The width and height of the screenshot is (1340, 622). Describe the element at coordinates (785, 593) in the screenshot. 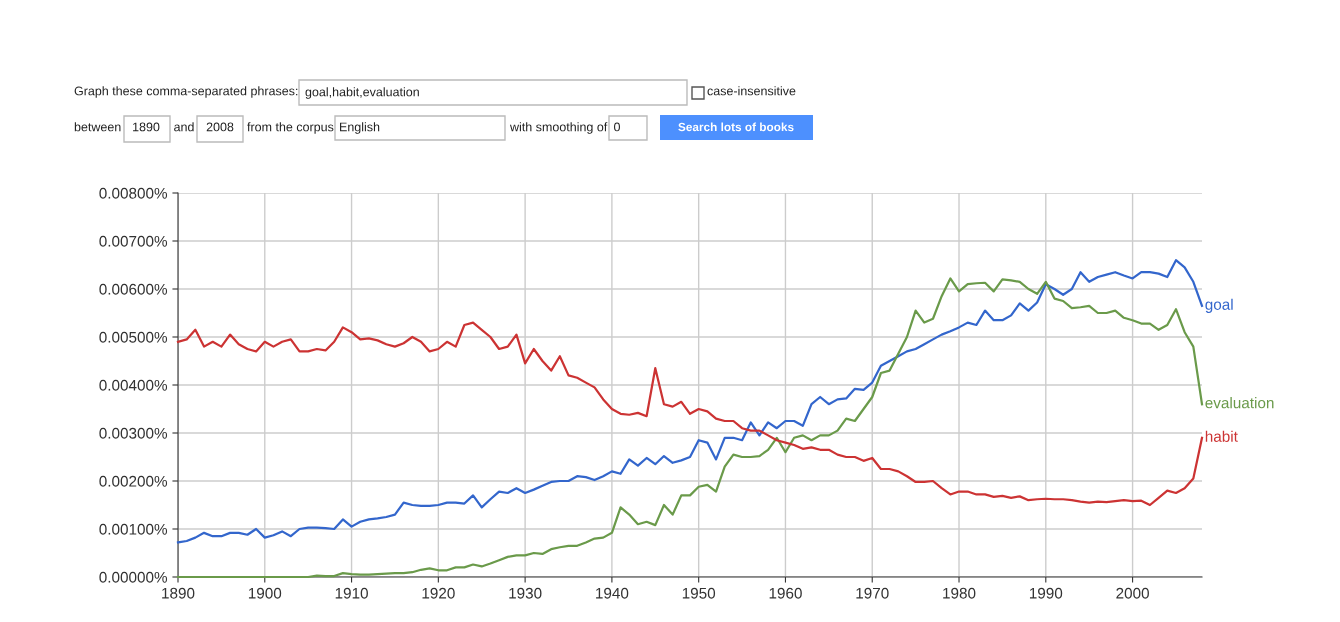

I see `x-tick-label: 1960` at that location.